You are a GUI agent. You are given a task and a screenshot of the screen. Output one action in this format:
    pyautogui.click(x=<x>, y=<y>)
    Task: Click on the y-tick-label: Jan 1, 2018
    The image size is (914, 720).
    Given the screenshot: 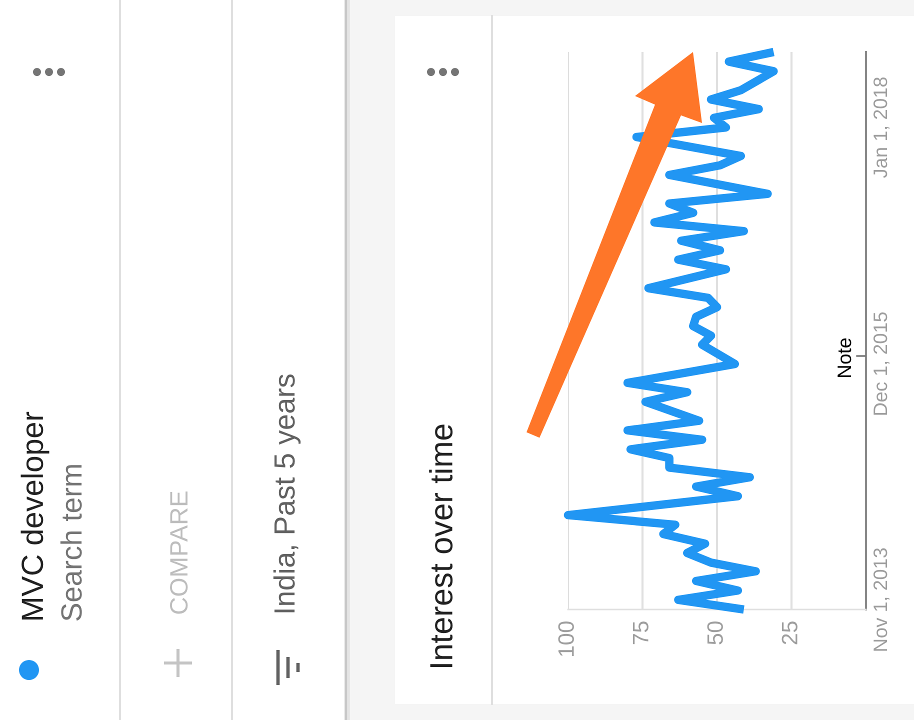 What is the action you would take?
    pyautogui.click(x=881, y=127)
    